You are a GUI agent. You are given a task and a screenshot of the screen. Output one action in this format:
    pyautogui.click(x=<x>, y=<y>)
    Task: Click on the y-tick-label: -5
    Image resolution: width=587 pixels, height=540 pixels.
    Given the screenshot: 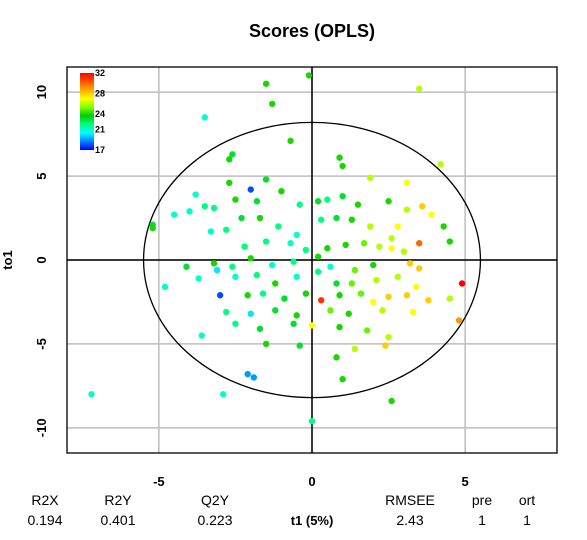 What is the action you would take?
    pyautogui.click(x=41, y=344)
    